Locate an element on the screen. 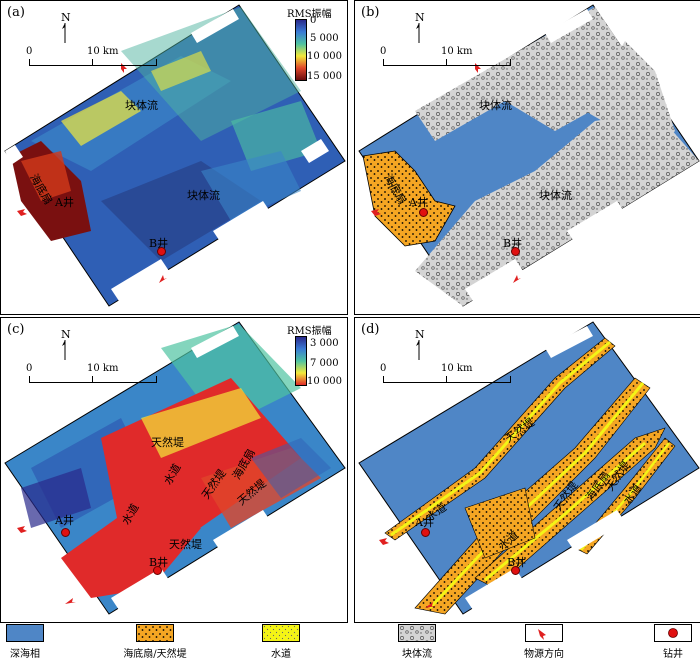 This screenshot has width=700, height=661. panel-label: (a) is located at coordinates (16, 12).